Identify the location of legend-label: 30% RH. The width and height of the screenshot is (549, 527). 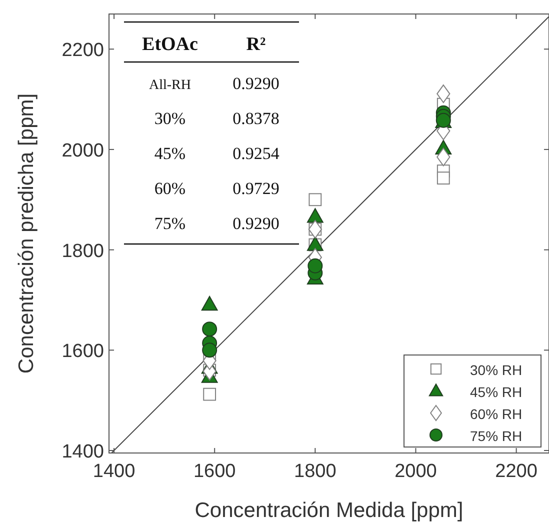
(496, 370).